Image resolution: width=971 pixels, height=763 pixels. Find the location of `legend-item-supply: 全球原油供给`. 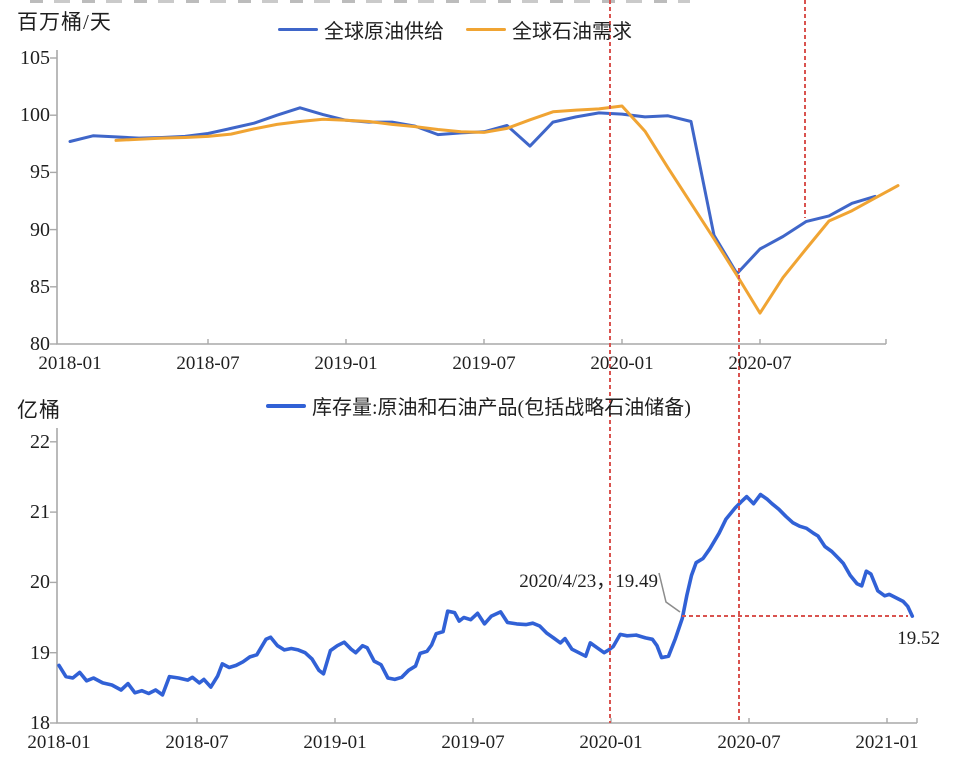

legend-item-supply: 全球原油供给 is located at coordinates (361, 29).